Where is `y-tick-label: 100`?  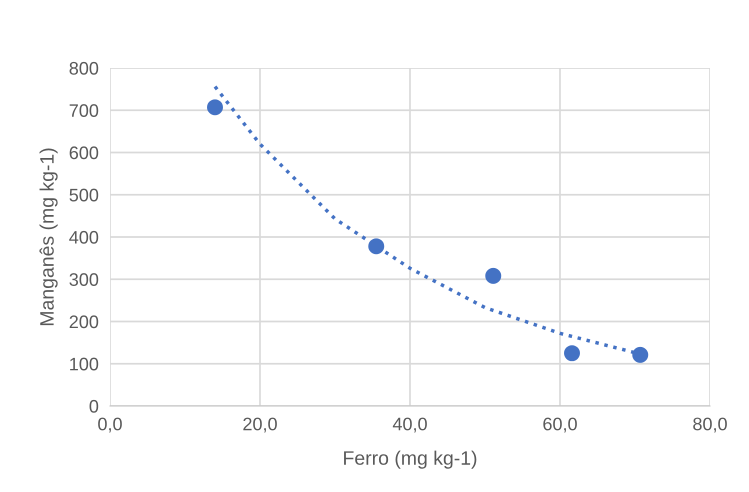
y-tick-label: 100 is located at coordinates (84, 364).